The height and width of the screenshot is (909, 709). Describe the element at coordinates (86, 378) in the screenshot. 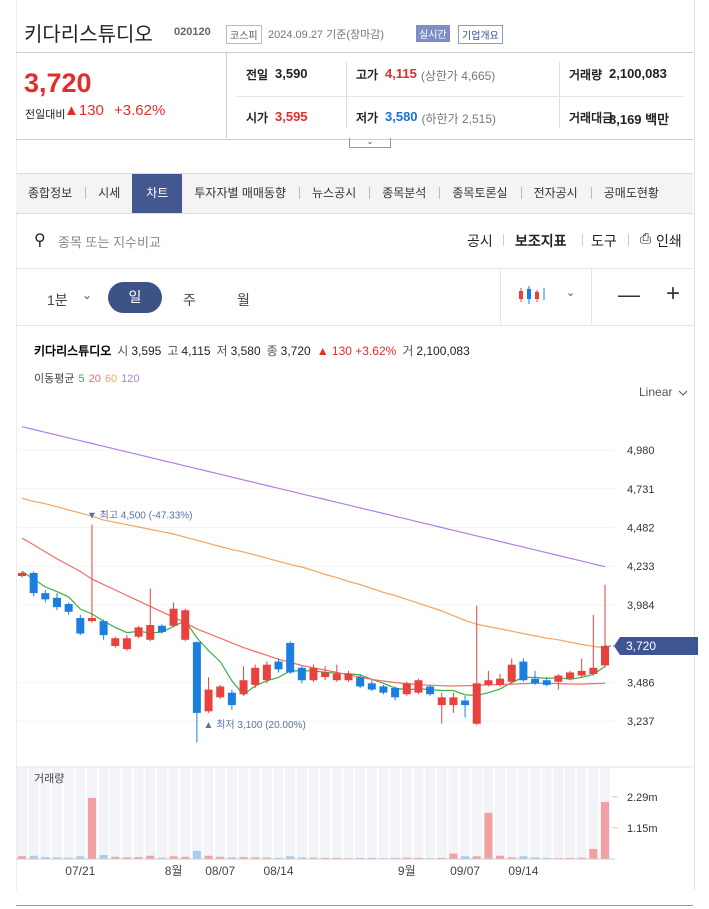

I see `ma-legend: 이동평균 5 20 60 120` at that location.